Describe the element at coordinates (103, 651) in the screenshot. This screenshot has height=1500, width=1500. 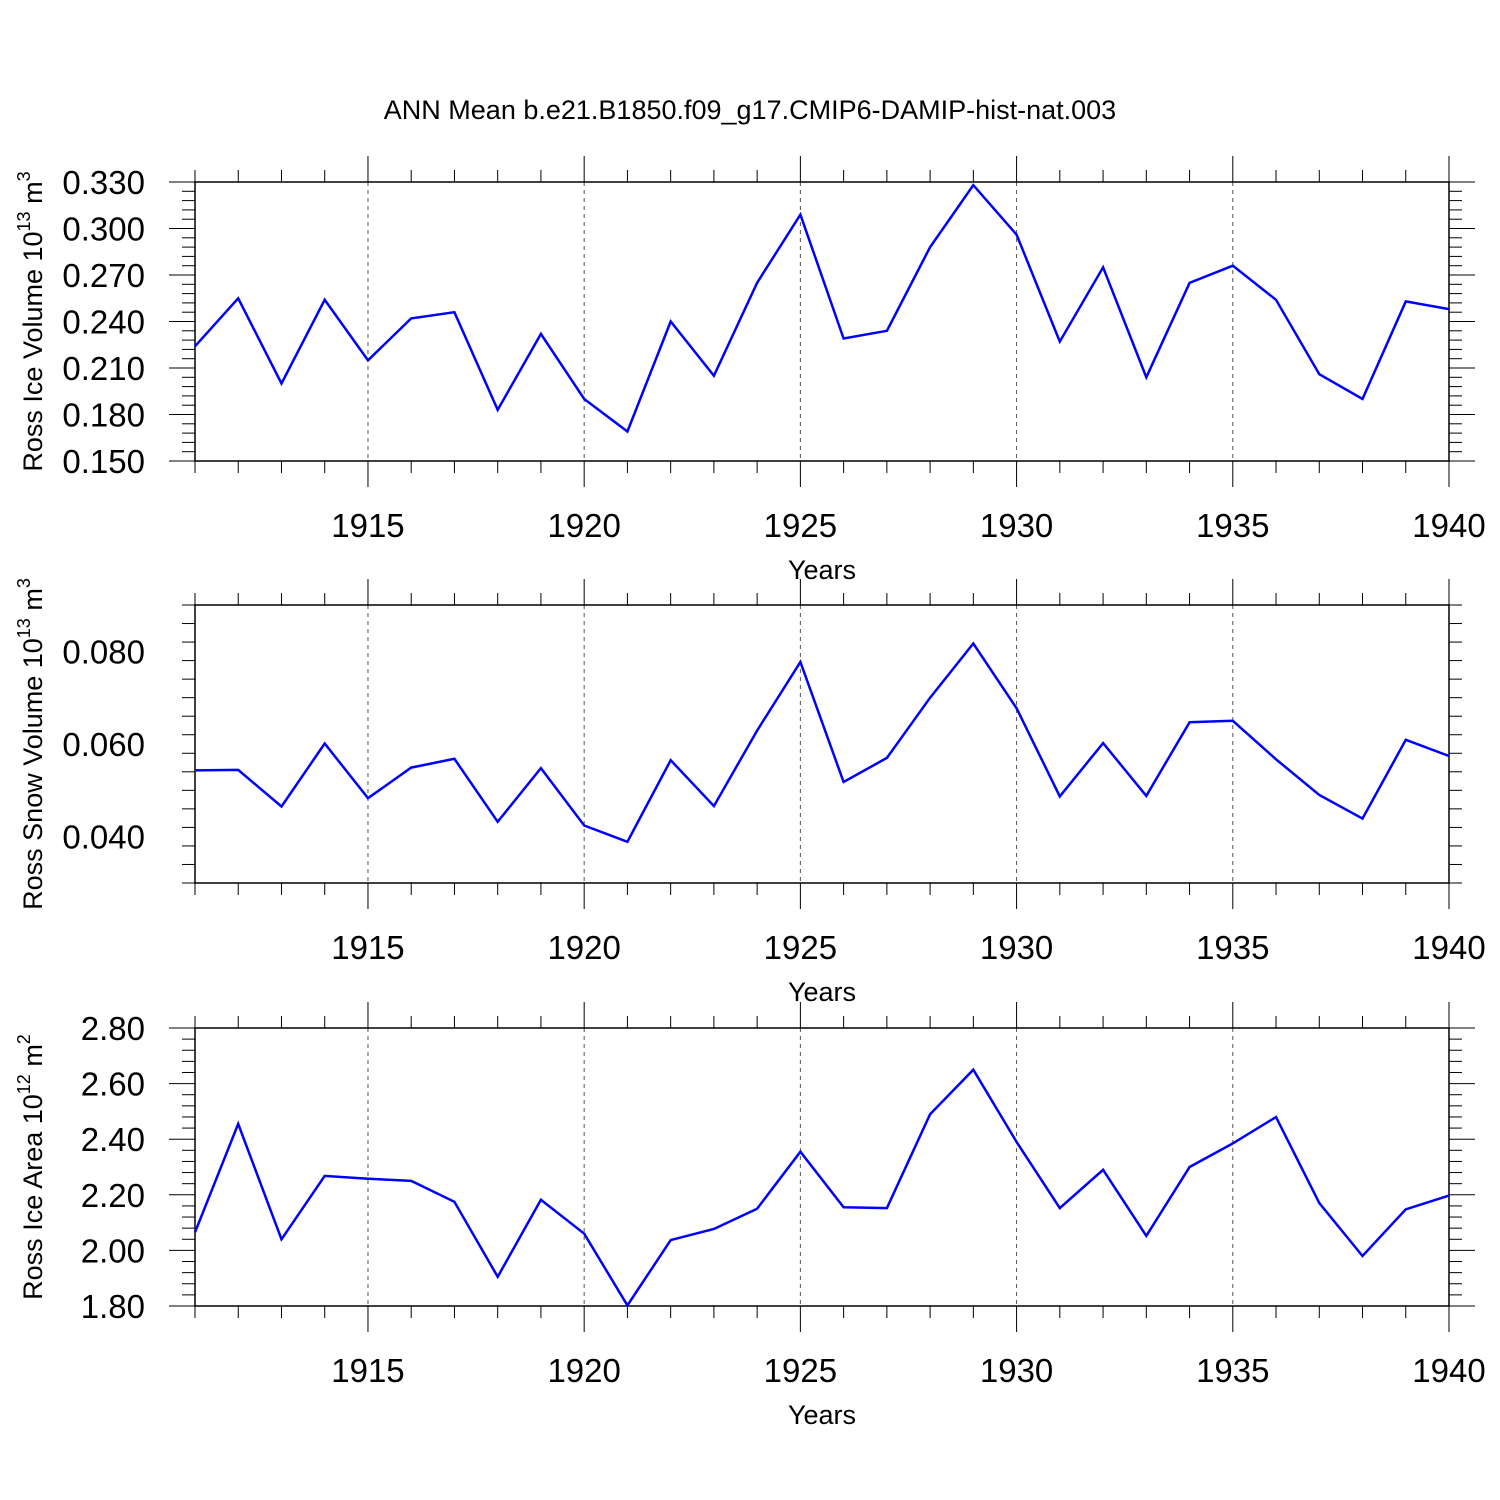
I see `y-tick-label: 0.080` at that location.